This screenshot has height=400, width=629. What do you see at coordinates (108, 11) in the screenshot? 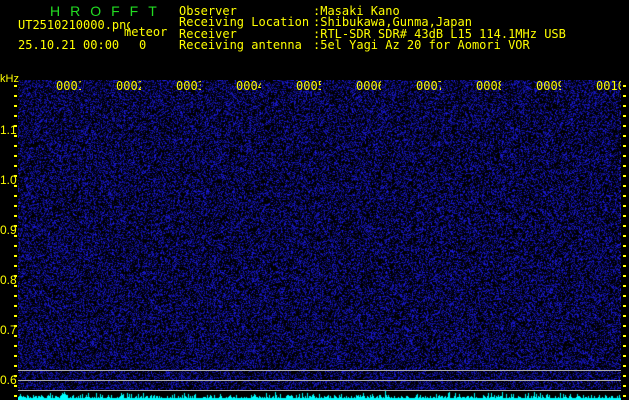
I see `app-title: HROFFT` at bounding box center [108, 11].